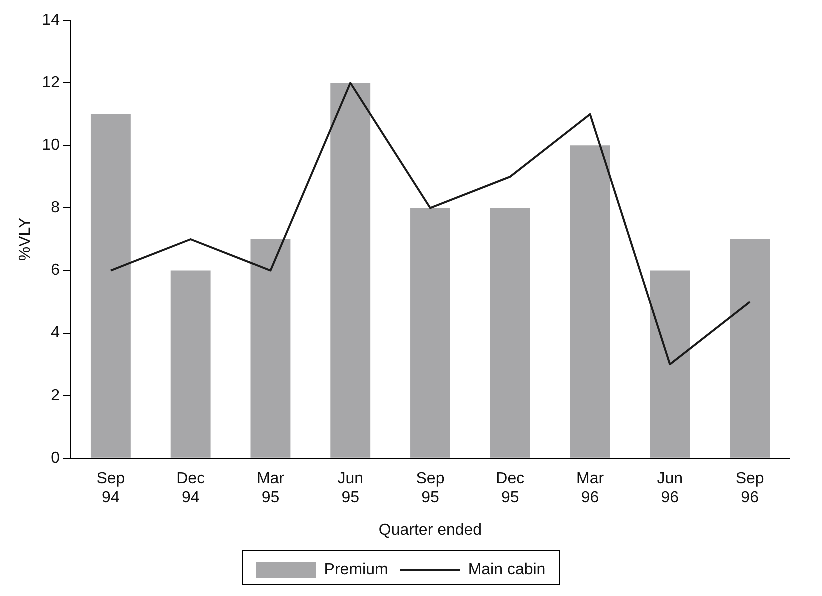 Image resolution: width=822 pixels, height=596 pixels. I want to click on y-axis-title: %VLY, so click(25, 240).